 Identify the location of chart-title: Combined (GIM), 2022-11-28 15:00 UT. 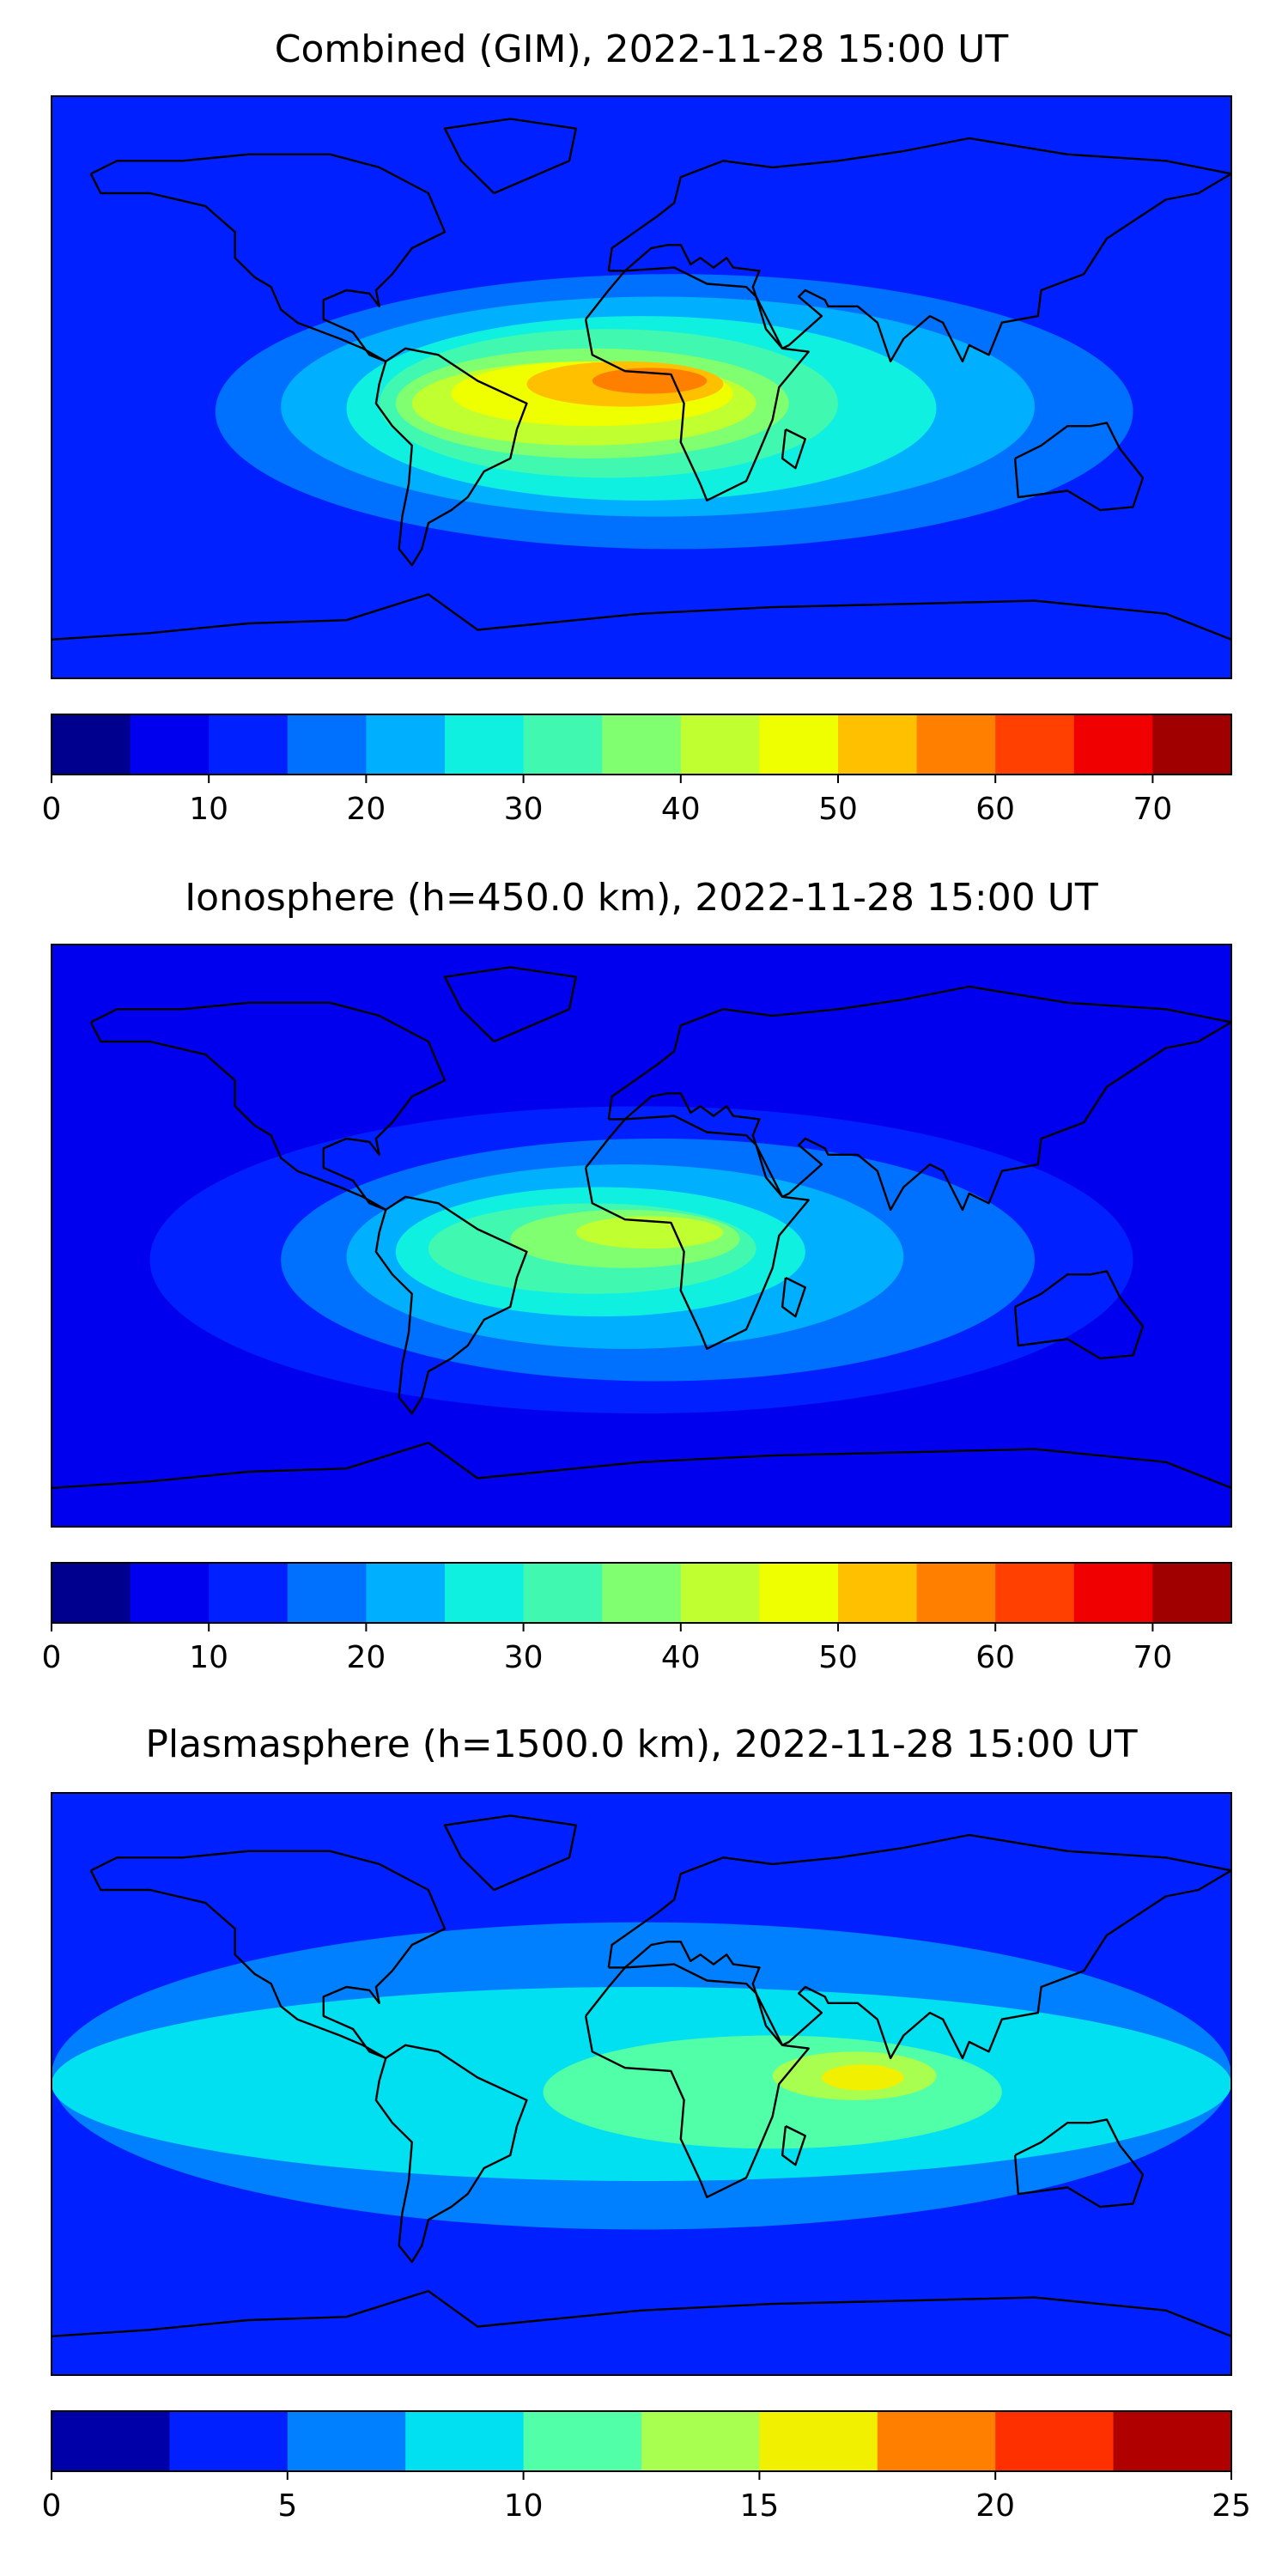
(642, 49).